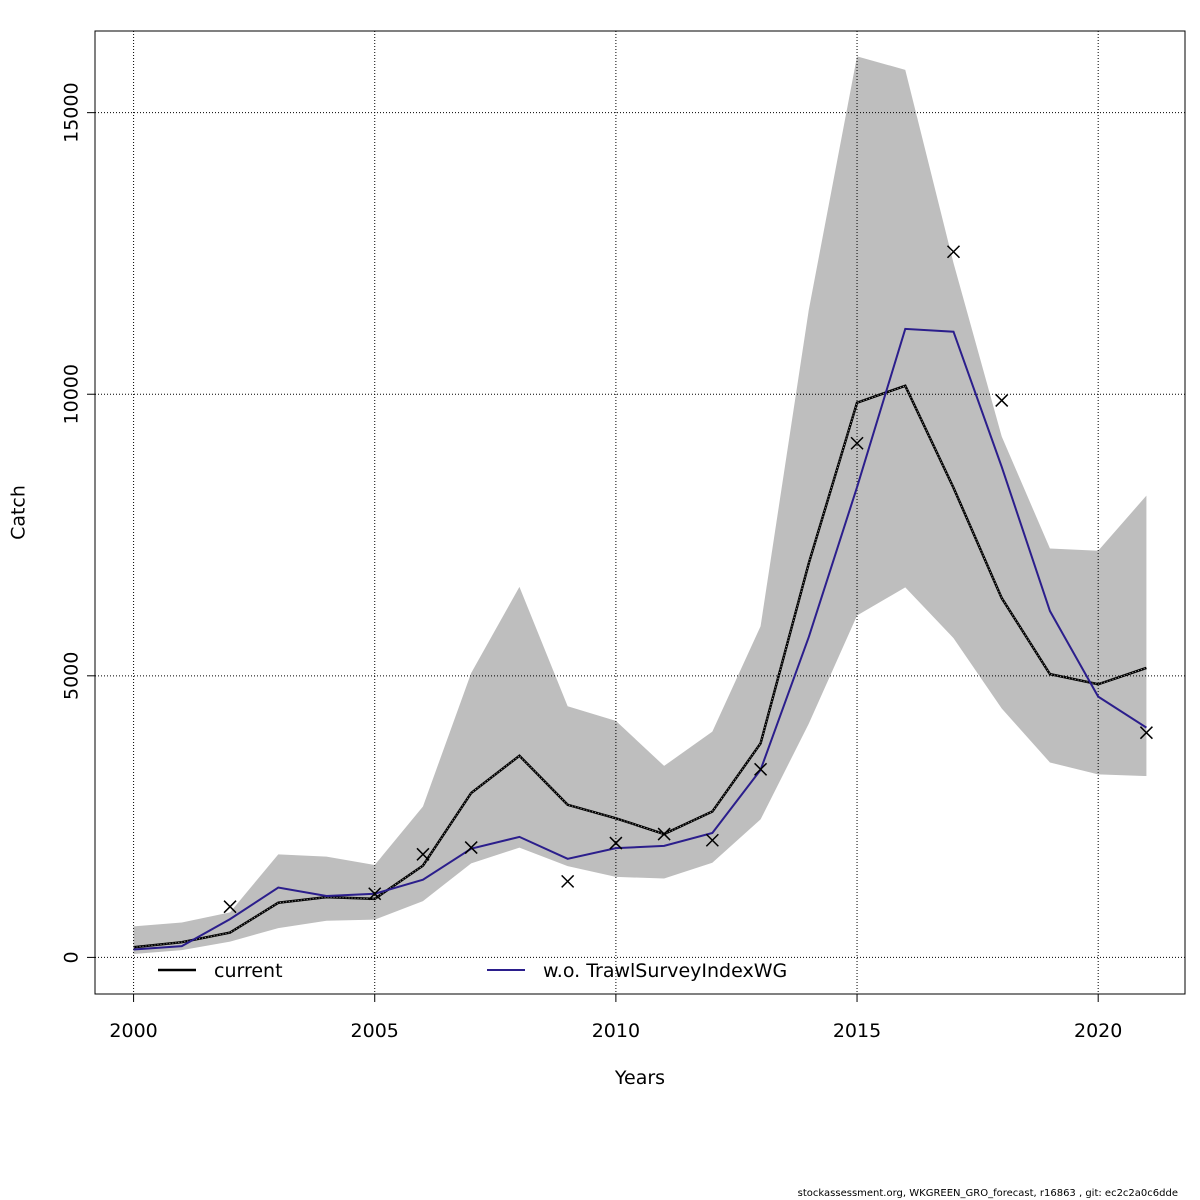 Image resolution: width=1200 pixels, height=1200 pixels. Describe the element at coordinates (639, 1078) in the screenshot. I see `x-axis-title: Years` at that location.